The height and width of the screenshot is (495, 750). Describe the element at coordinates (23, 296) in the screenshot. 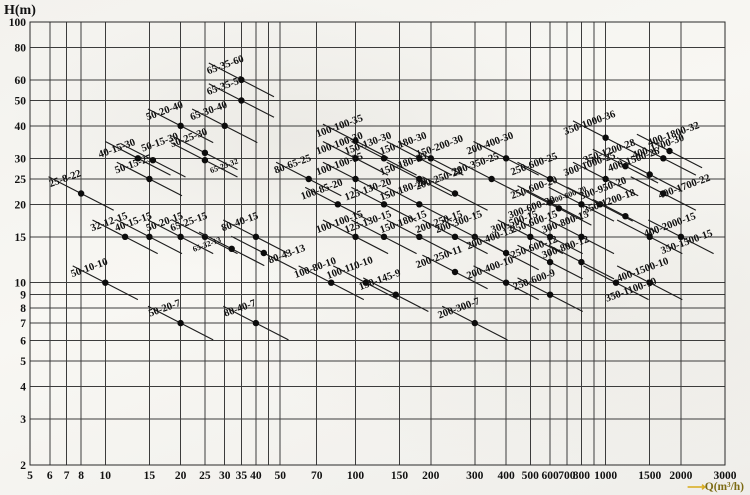

I see `y-tick-label: 9` at that location.